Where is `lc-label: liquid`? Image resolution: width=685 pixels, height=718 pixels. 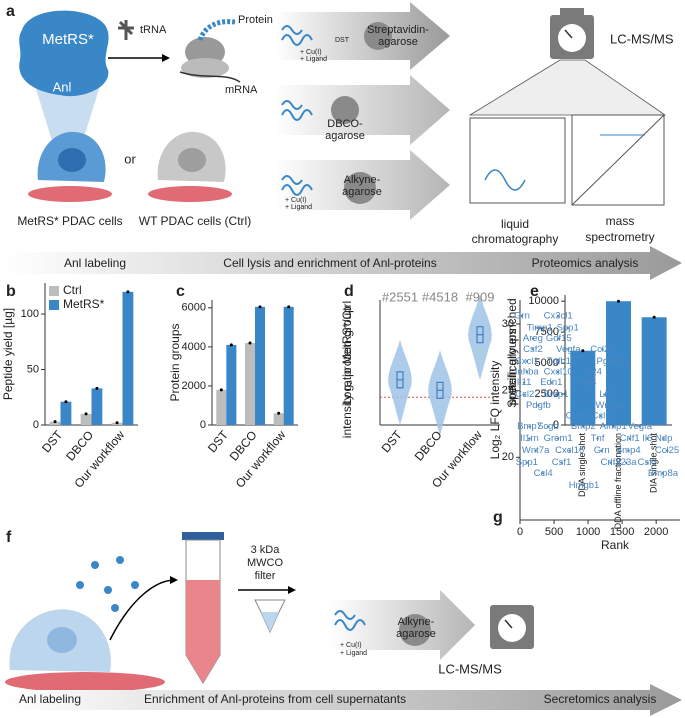
lc-label: liquid is located at coordinates (515, 224).